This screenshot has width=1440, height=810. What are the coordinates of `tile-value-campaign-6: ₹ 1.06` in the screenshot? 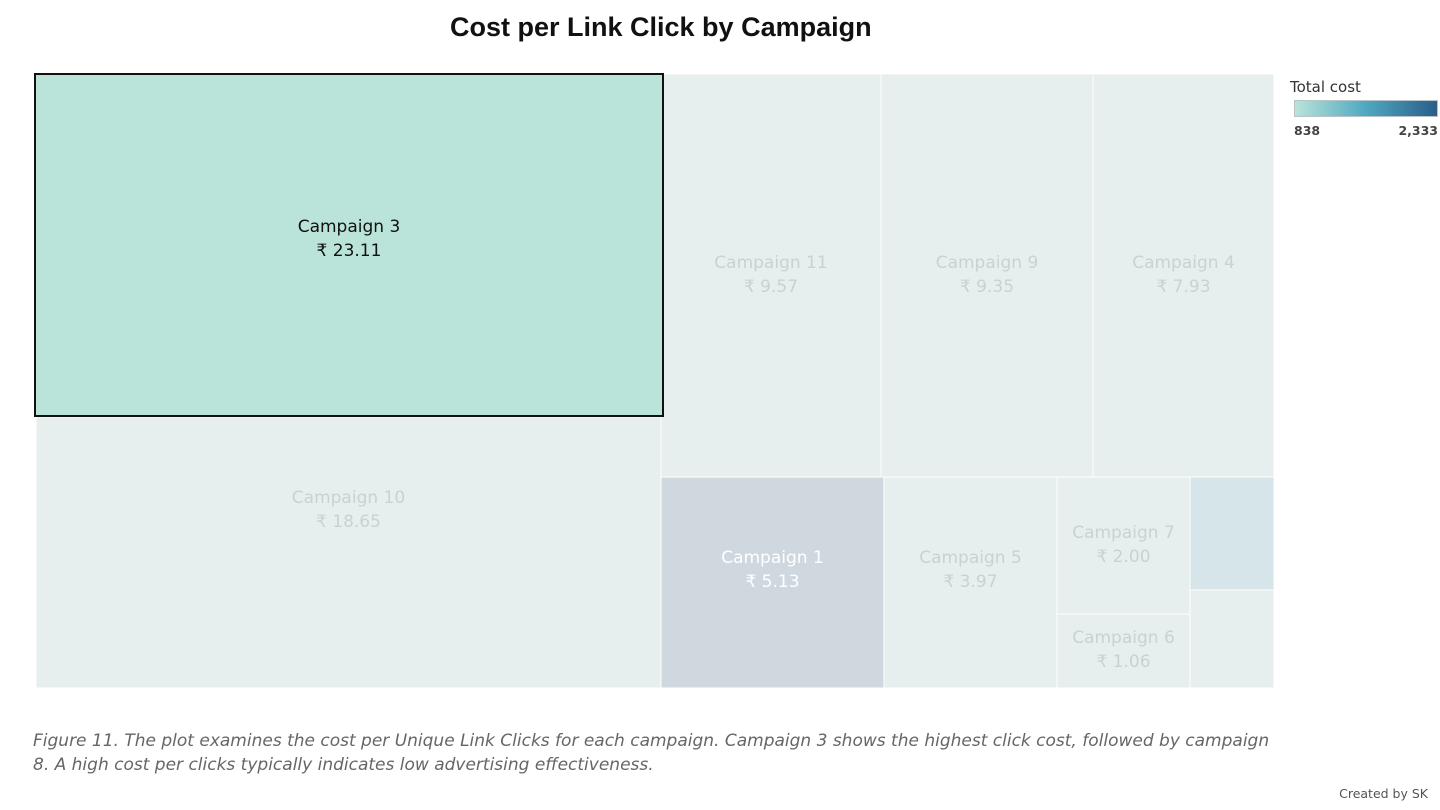 It's located at (1123, 662).